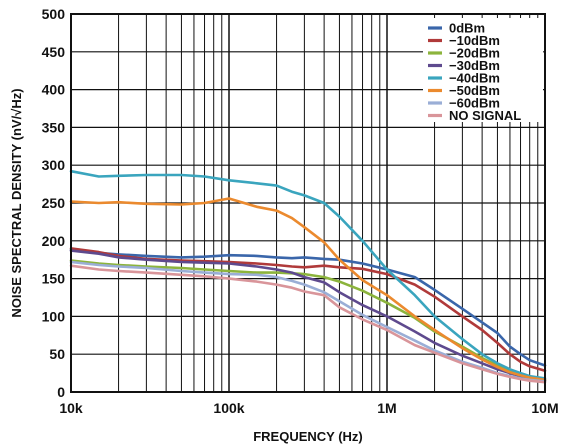 Image resolution: width=570 pixels, height=448 pixels. I want to click on y-tick-label: 300, so click(54, 165).